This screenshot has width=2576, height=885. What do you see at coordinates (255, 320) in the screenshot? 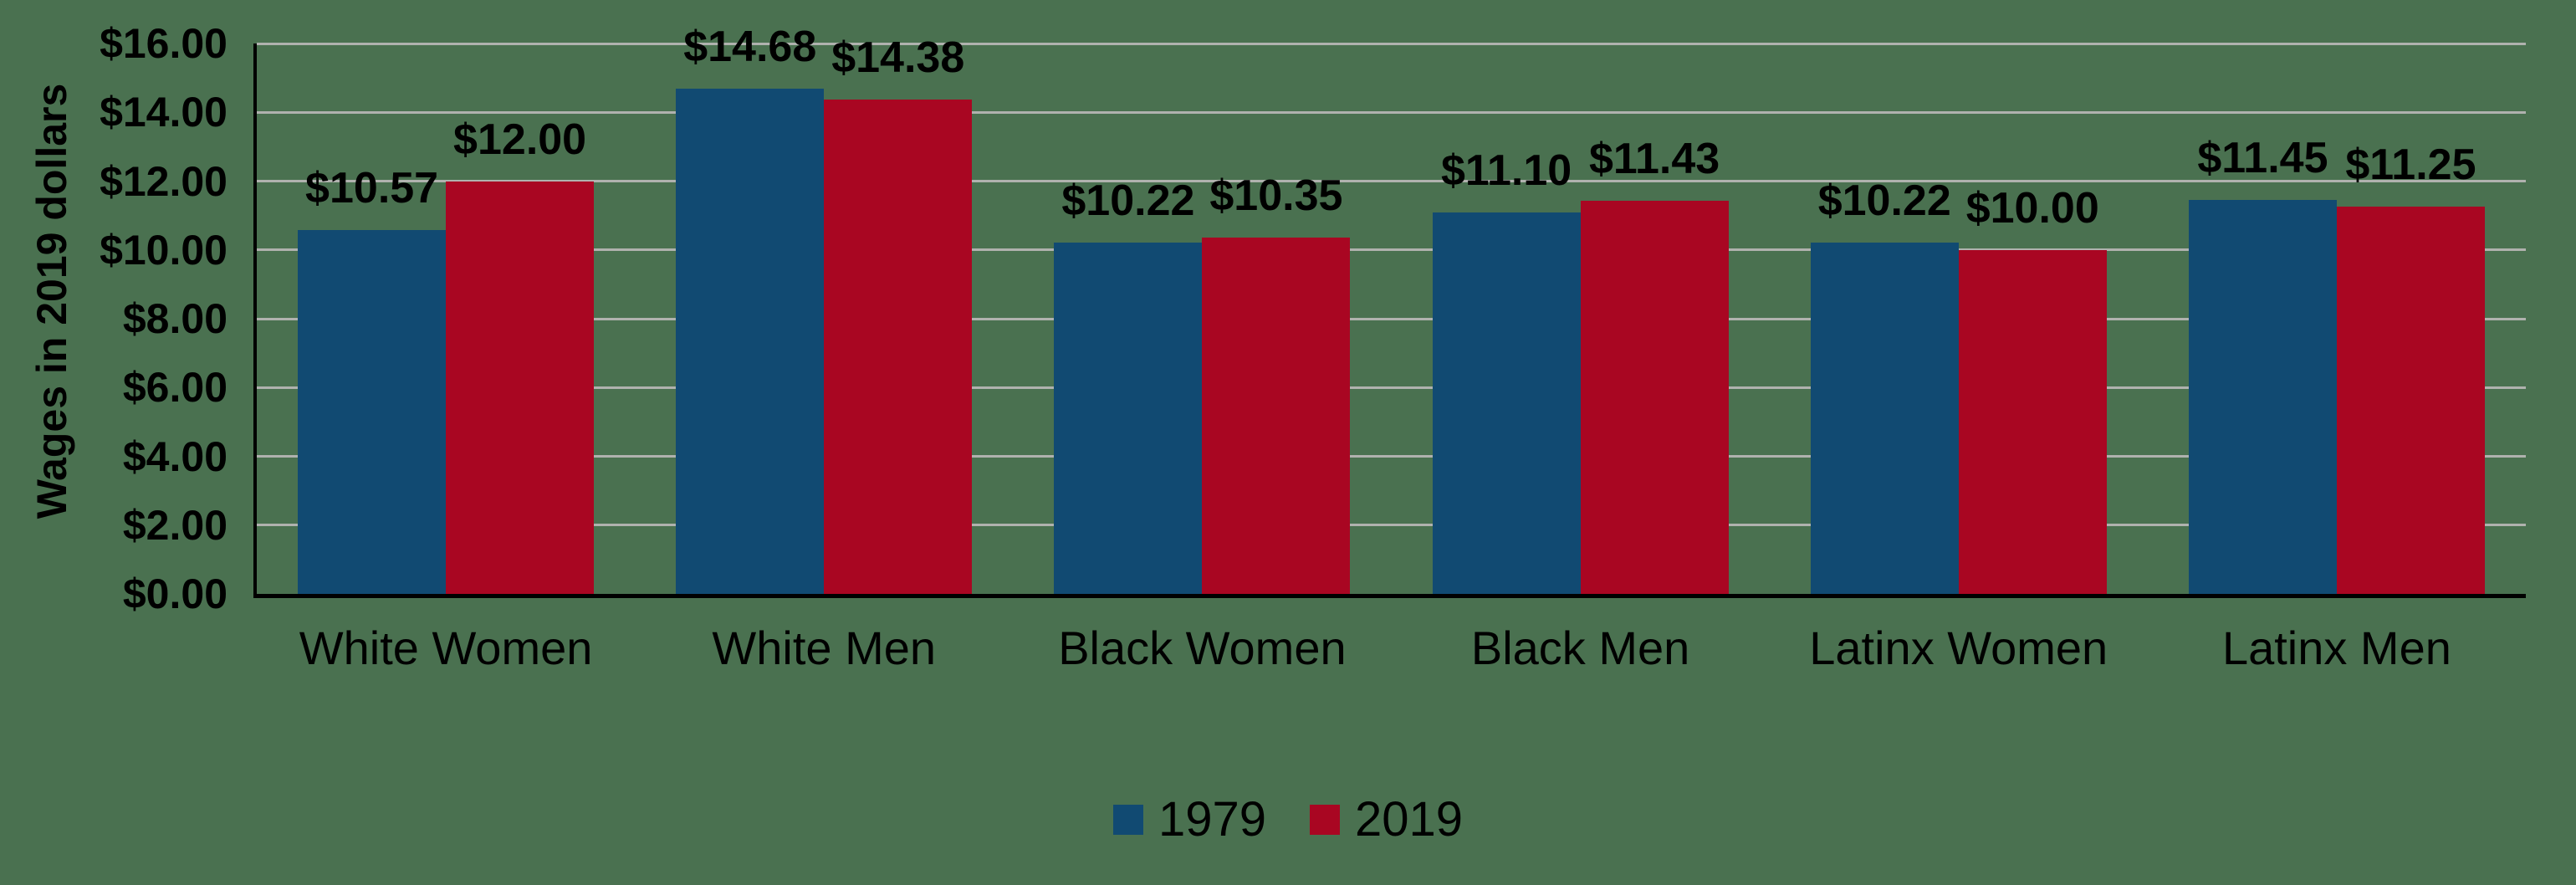
I see `y-axis-line` at bounding box center [255, 320].